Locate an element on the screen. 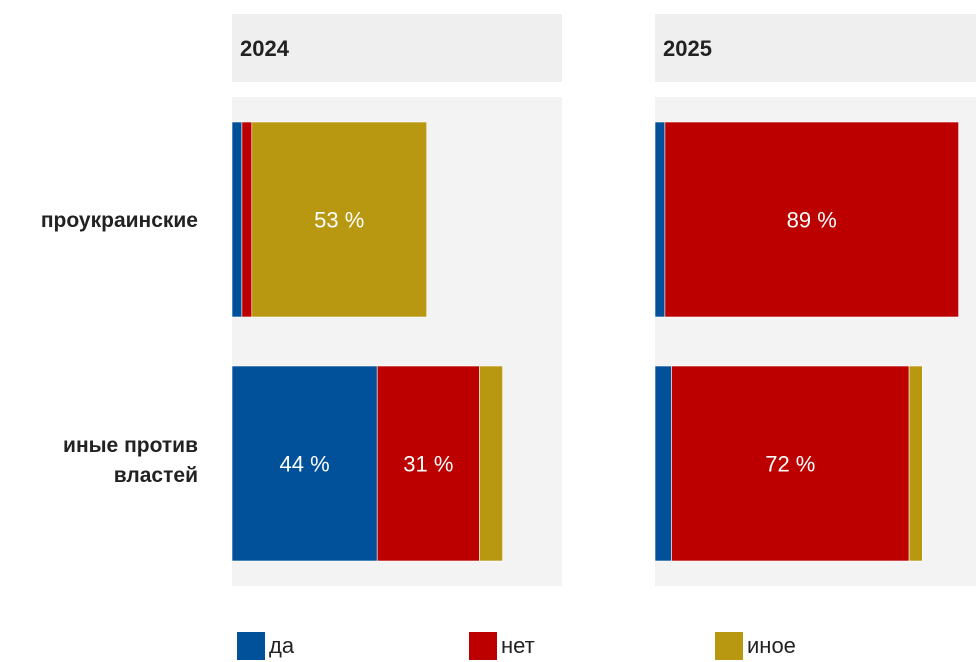  data-label-2025-row2-seg2: 72 % is located at coordinates (790, 464).